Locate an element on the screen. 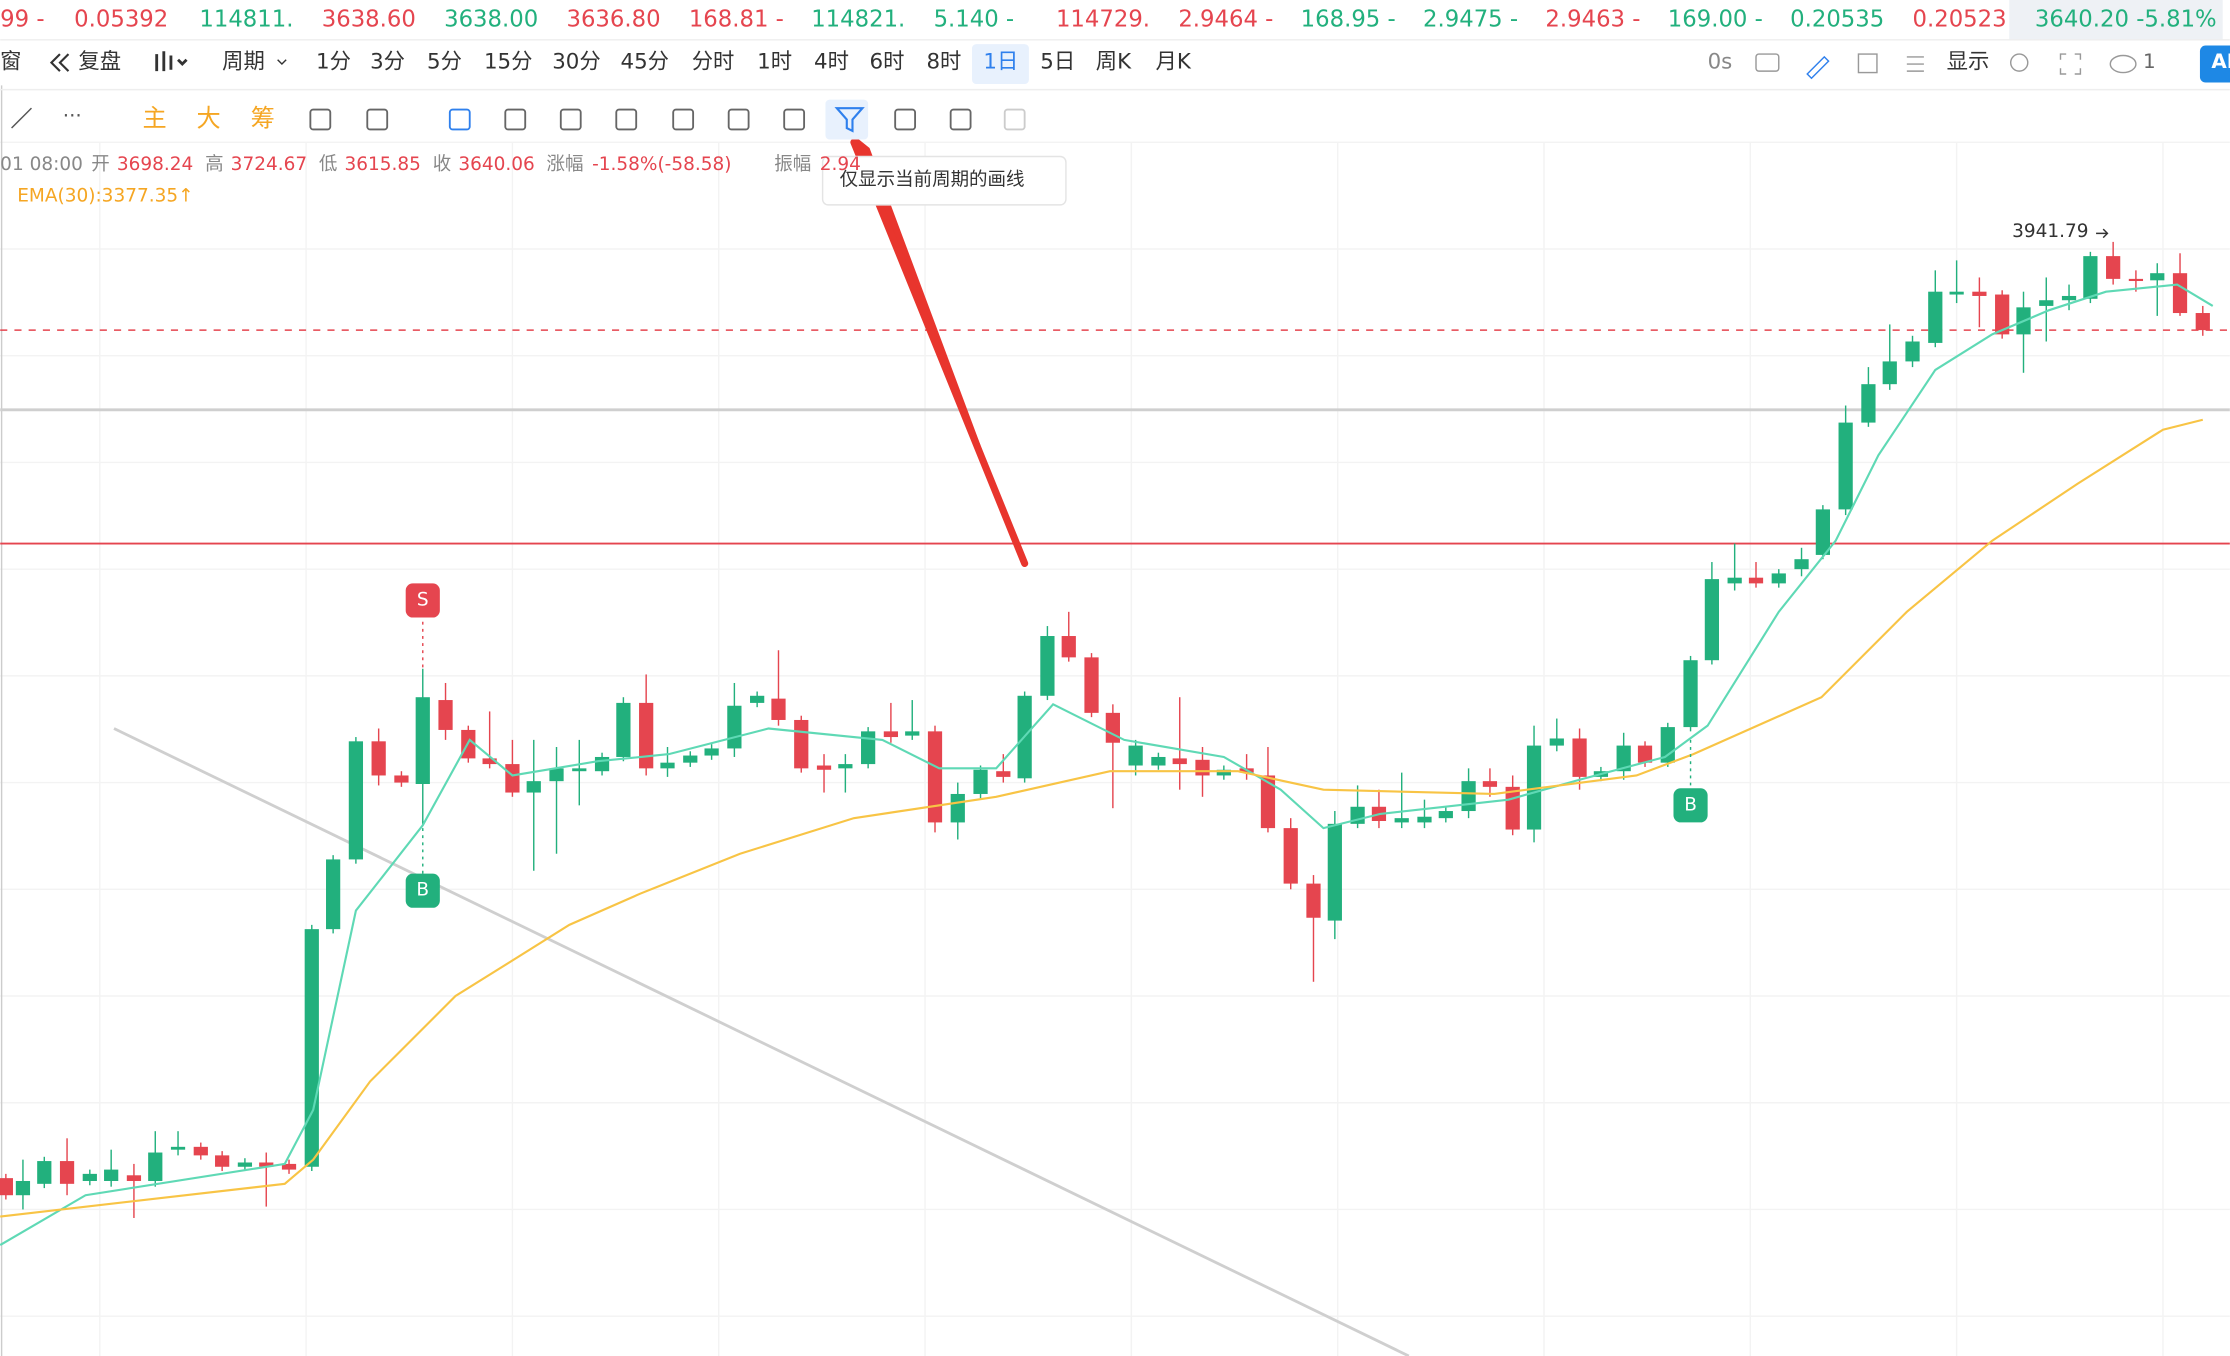 Image resolution: width=2230 pixels, height=1356 pixels. interval-button: 5分 is located at coordinates (444, 62).